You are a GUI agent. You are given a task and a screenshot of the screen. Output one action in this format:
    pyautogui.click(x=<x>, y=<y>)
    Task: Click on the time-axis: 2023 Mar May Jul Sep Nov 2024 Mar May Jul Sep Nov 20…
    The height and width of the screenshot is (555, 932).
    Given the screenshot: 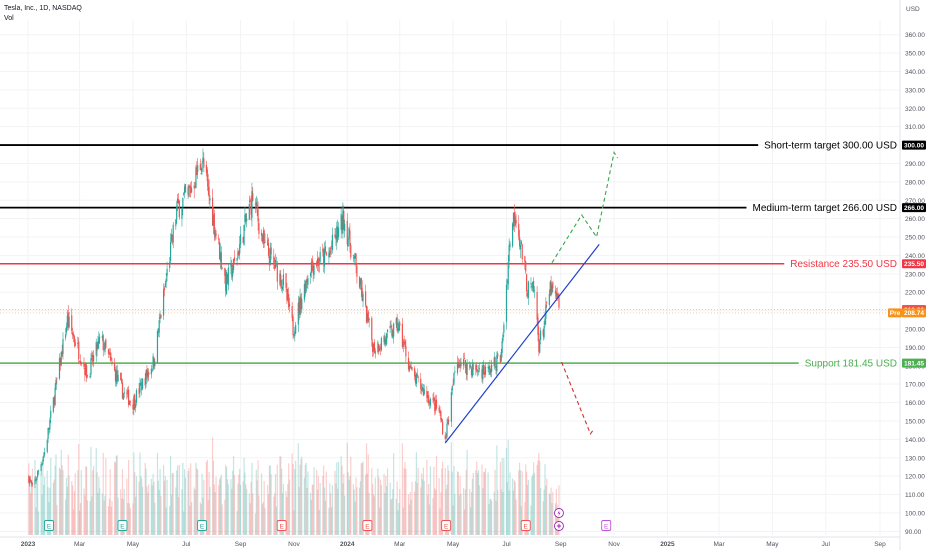 What is the action you would take?
    pyautogui.click(x=450, y=542)
    